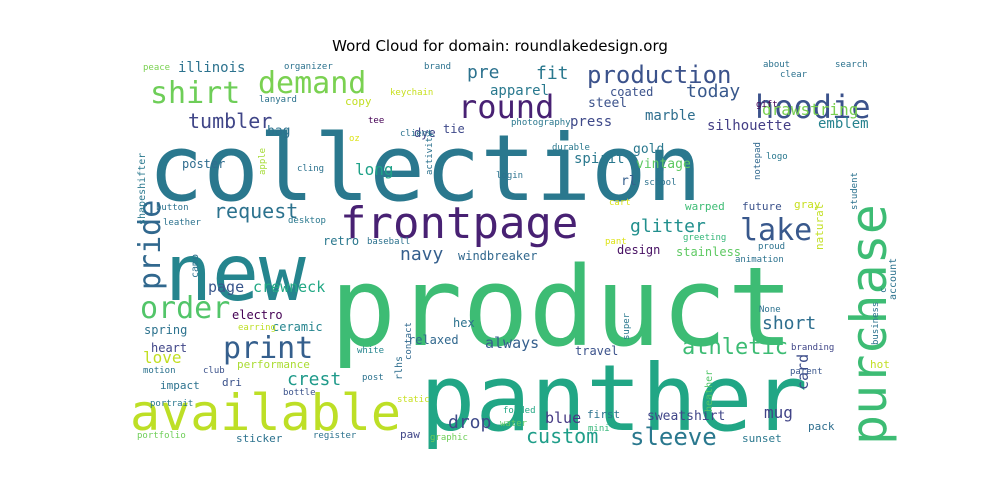 The width and height of the screenshot is (1000, 500). What do you see at coordinates (263, 161) in the screenshot?
I see `word-apple: apple` at bounding box center [263, 161].